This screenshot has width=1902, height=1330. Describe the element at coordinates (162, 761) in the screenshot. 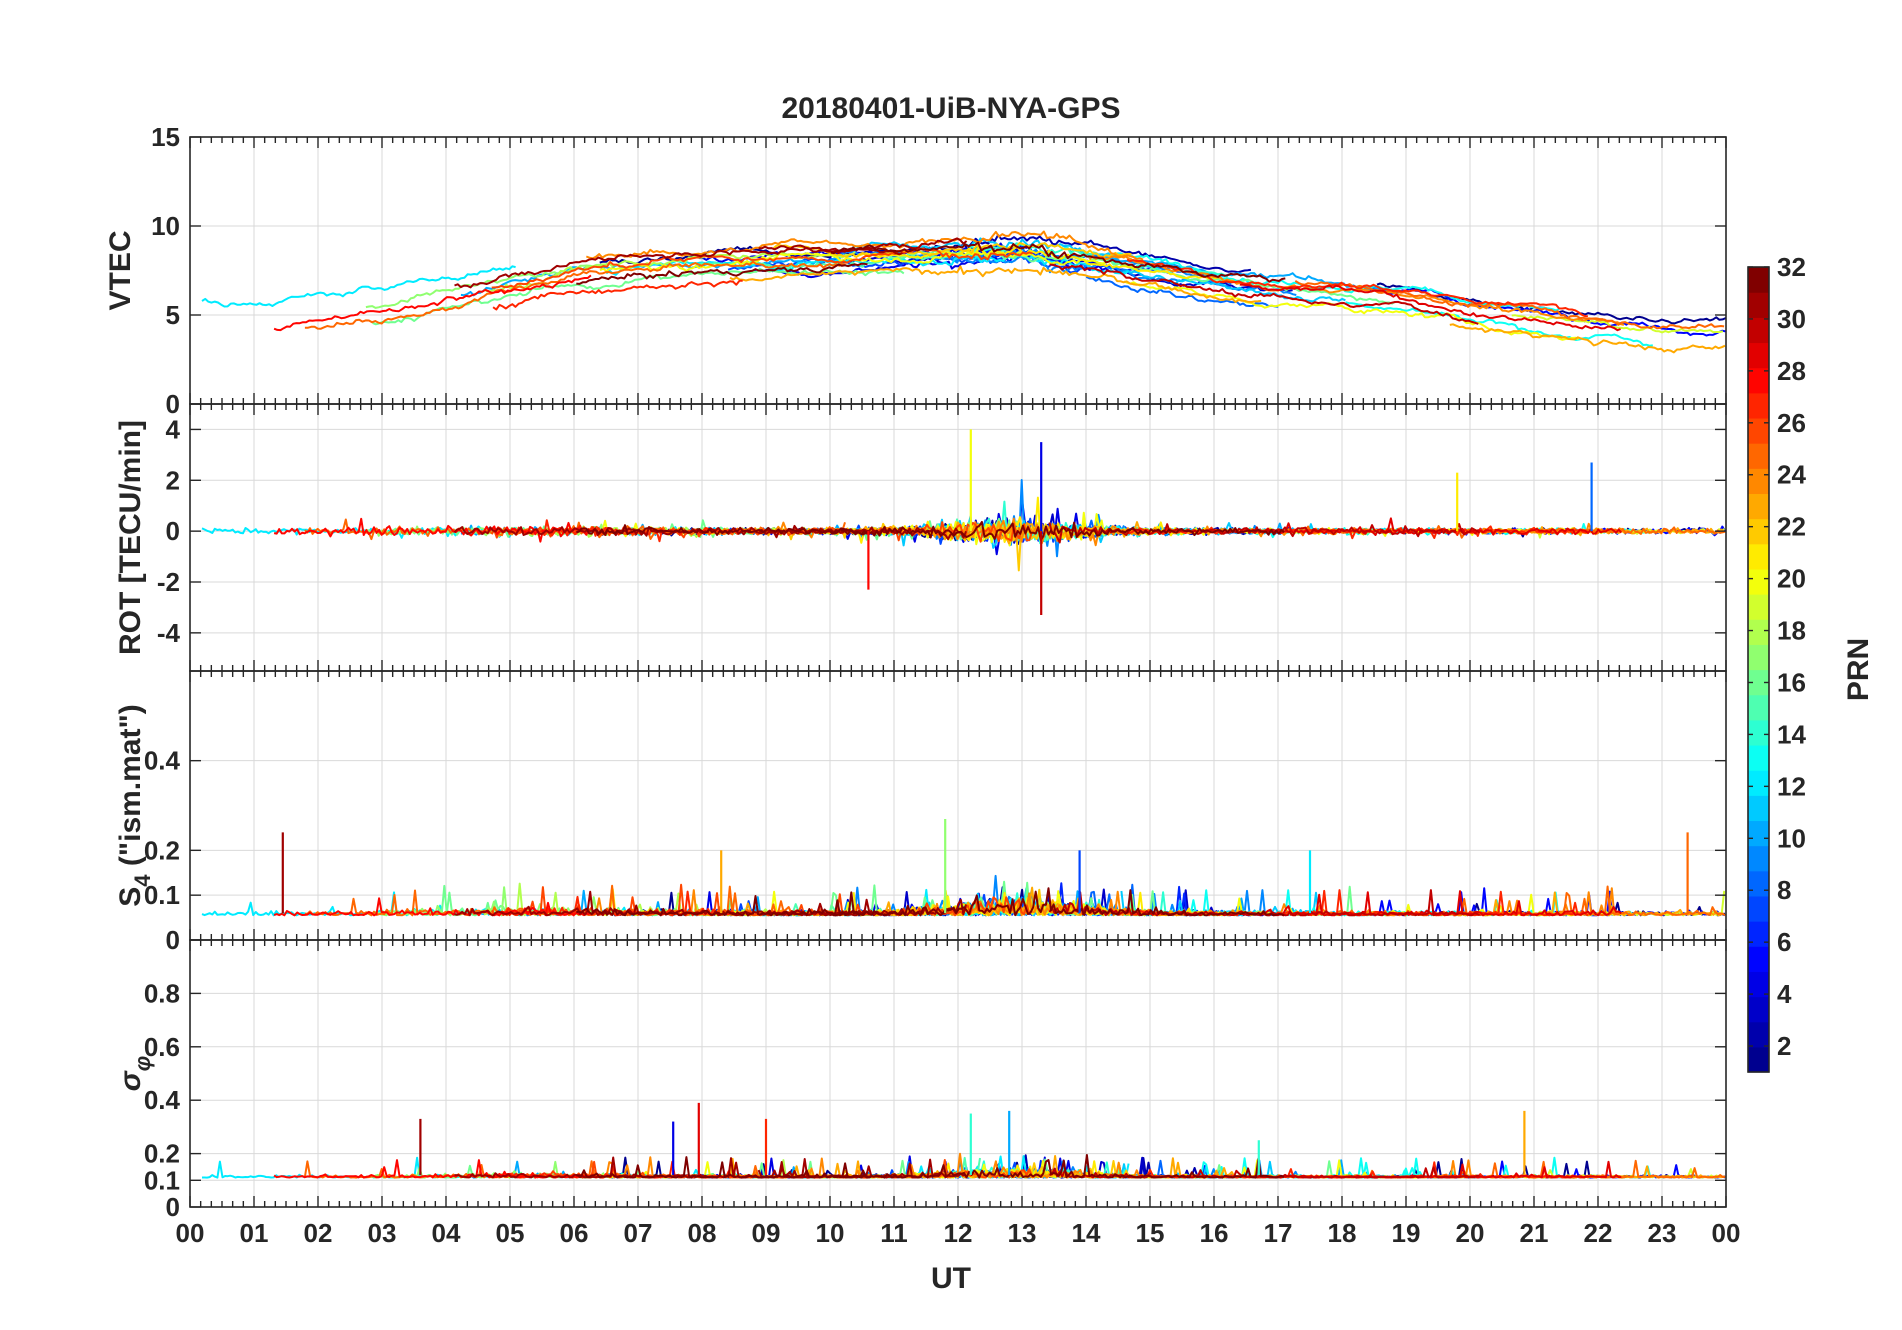

I see `y-tick-label-s4: 0.4` at that location.